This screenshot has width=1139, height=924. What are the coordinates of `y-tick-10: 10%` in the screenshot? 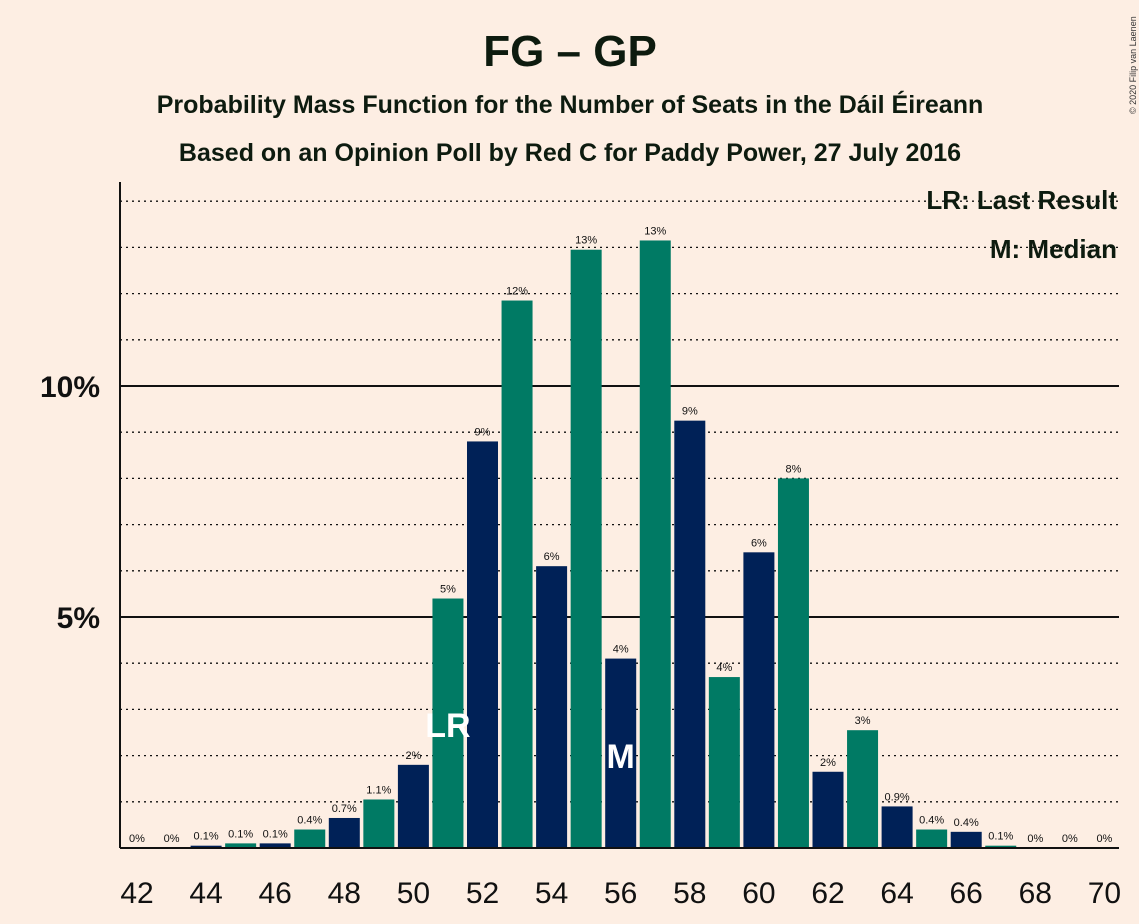 It's located at (70, 387).